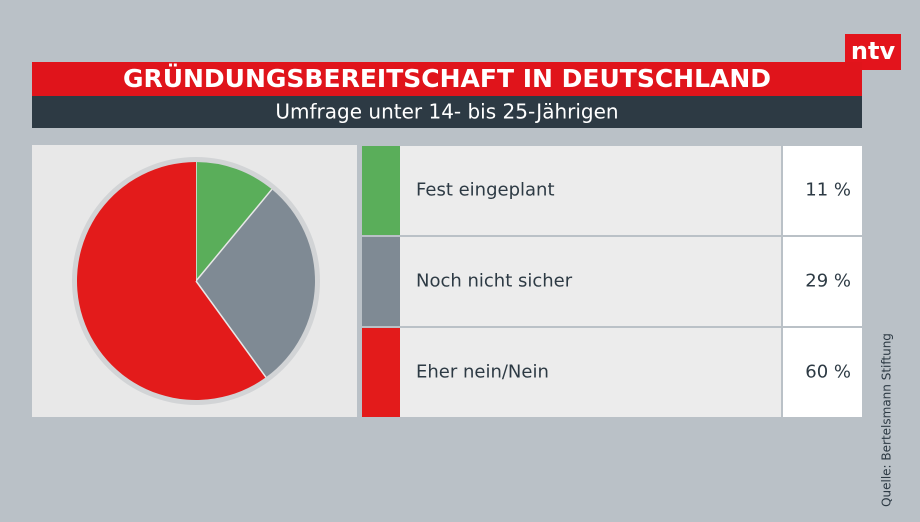 This screenshot has width=920, height=522. Describe the element at coordinates (873, 51) in the screenshot. I see `logo: ntv` at that location.